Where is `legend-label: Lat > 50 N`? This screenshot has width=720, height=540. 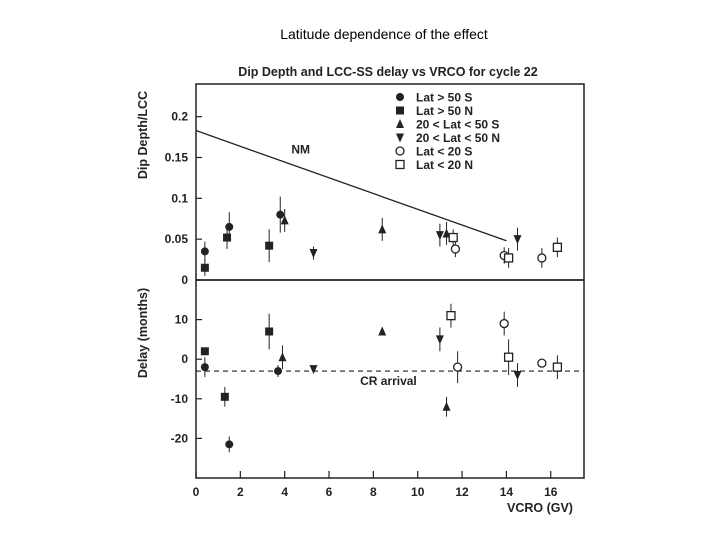
legend-label: Lat > 50 N is located at coordinates (444, 111).